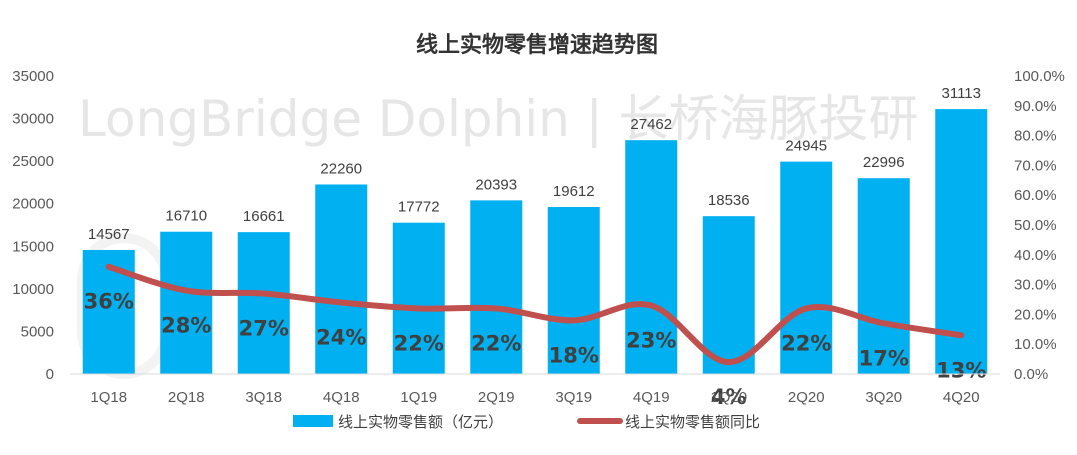 Image resolution: width=1077 pixels, height=455 pixels. I want to click on line-value-label: 4%, so click(729, 397).